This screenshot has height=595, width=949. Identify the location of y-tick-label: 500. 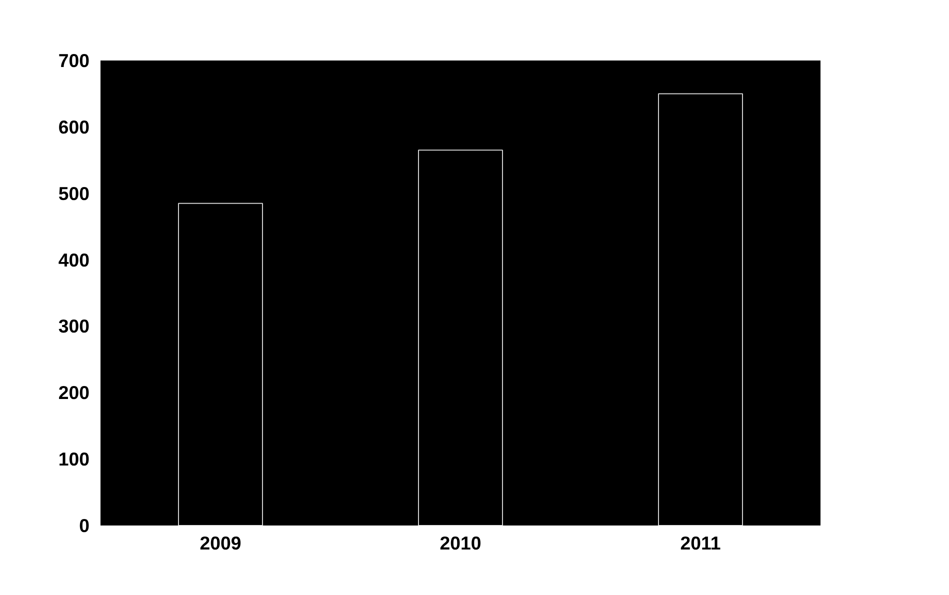
(74, 193).